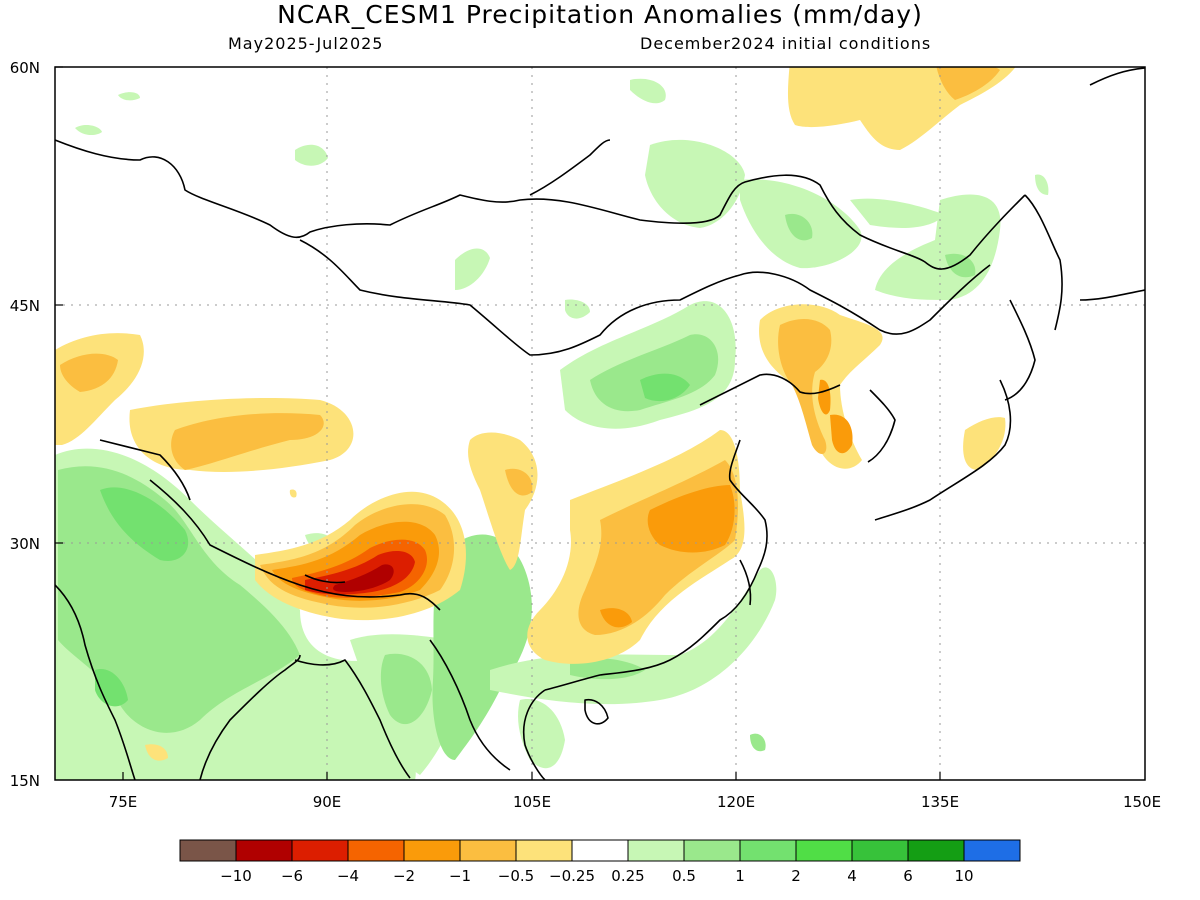  Describe the element at coordinates (770, 389) in the screenshot. I see `bohai-coast` at that location.